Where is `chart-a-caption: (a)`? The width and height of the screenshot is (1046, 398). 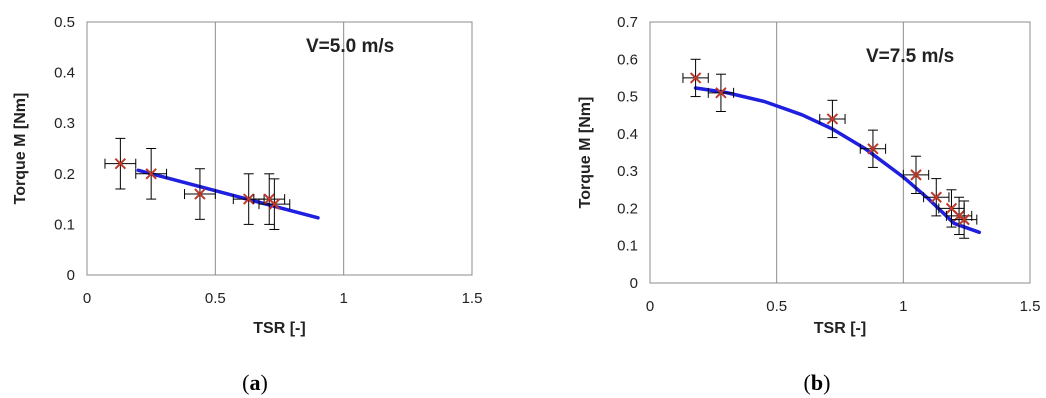
chart-a-caption: (a) is located at coordinates (255, 382).